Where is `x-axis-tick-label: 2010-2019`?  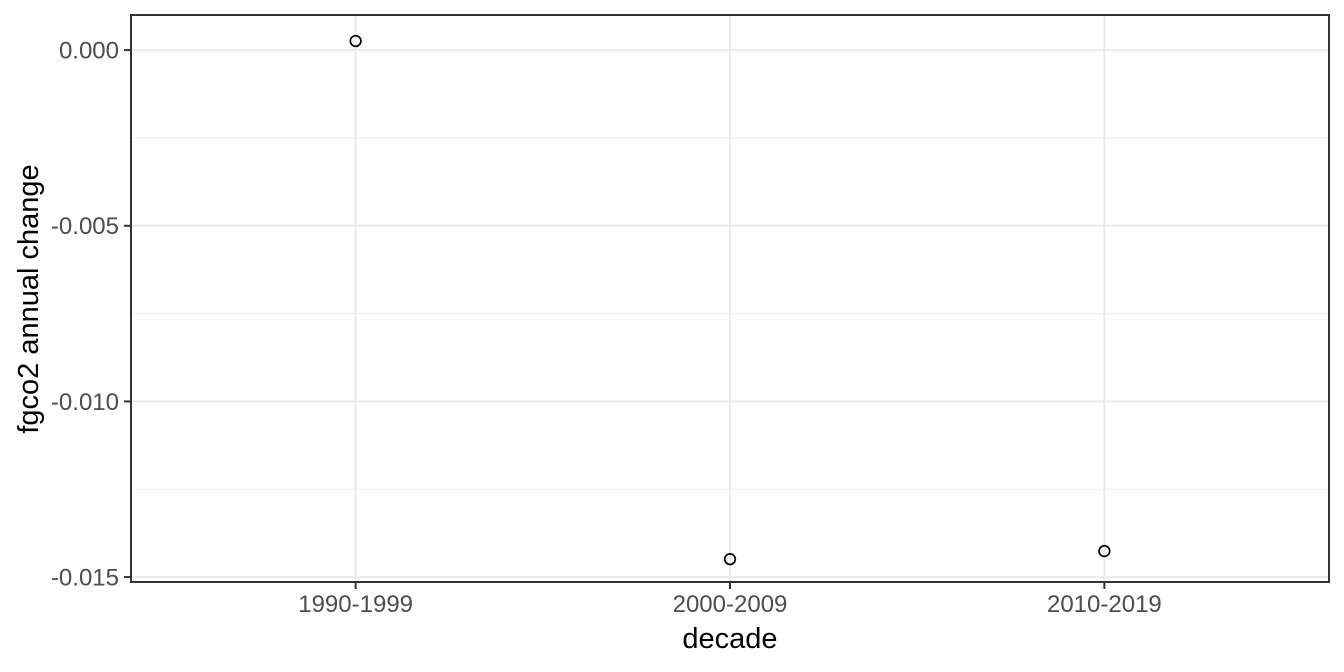 x-axis-tick-label: 2010-2019 is located at coordinates (1104, 604).